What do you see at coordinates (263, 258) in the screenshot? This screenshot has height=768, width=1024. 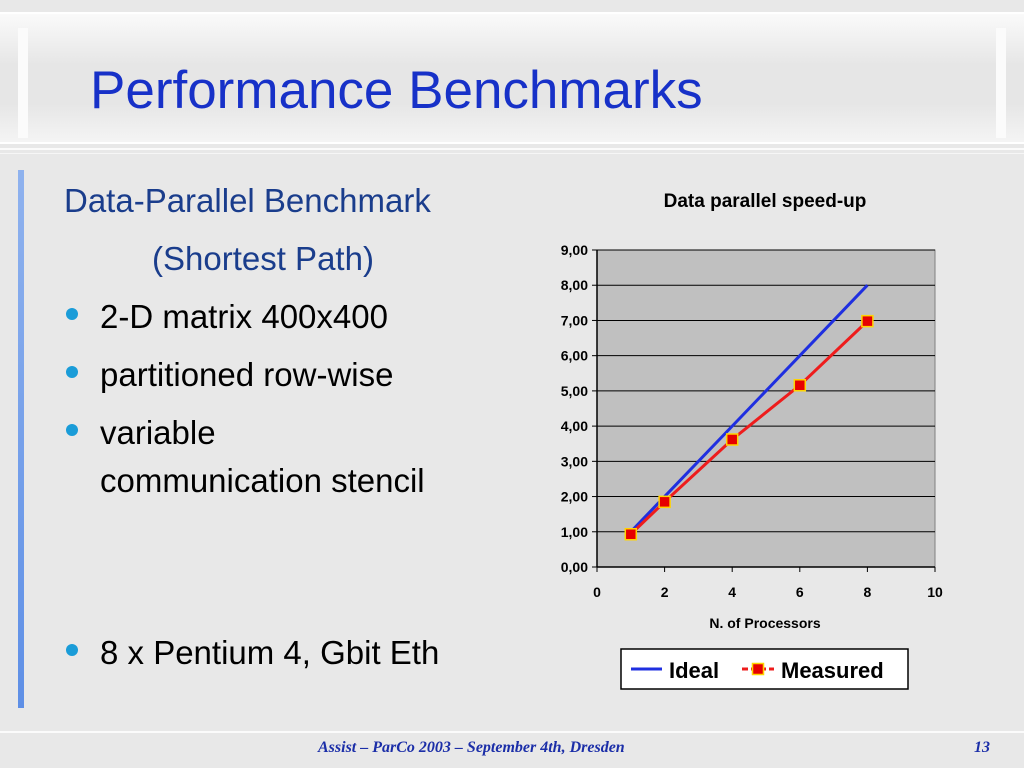 I see `subheading-line-2: (Shortest Path)` at bounding box center [263, 258].